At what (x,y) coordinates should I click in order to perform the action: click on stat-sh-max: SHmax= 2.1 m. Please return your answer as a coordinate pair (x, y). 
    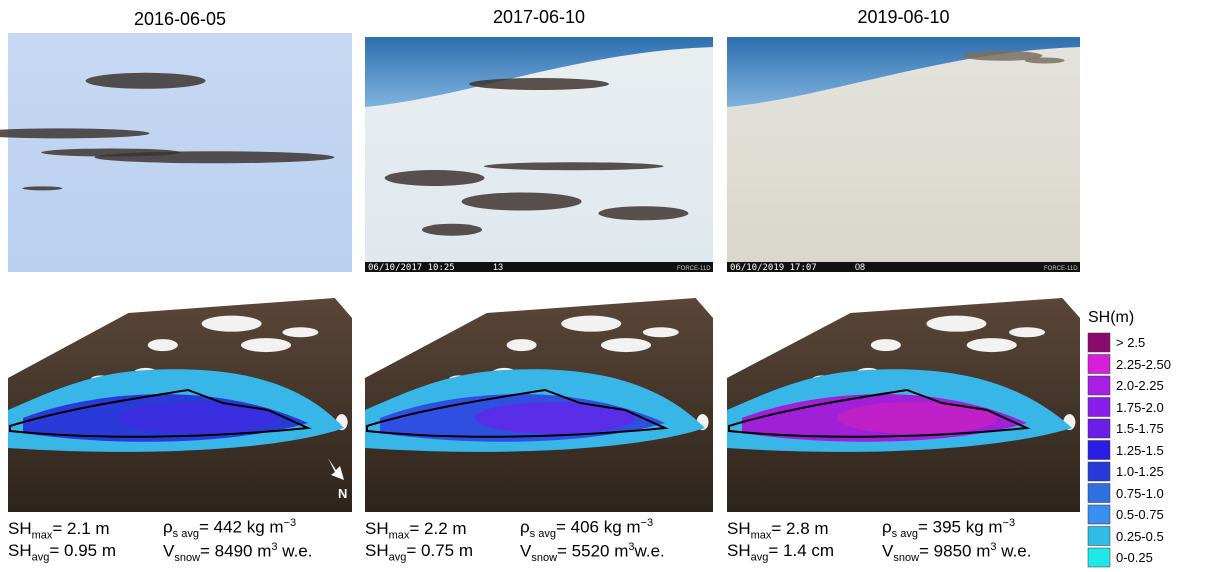
    Looking at the image, I should click on (59, 530).